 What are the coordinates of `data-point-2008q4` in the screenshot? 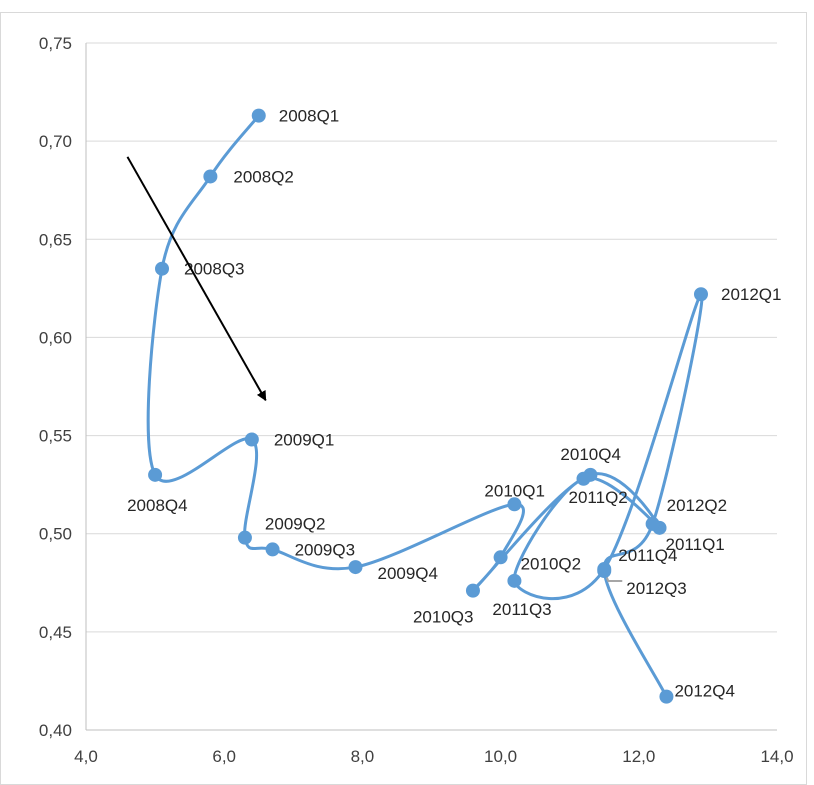 It's located at (155, 474).